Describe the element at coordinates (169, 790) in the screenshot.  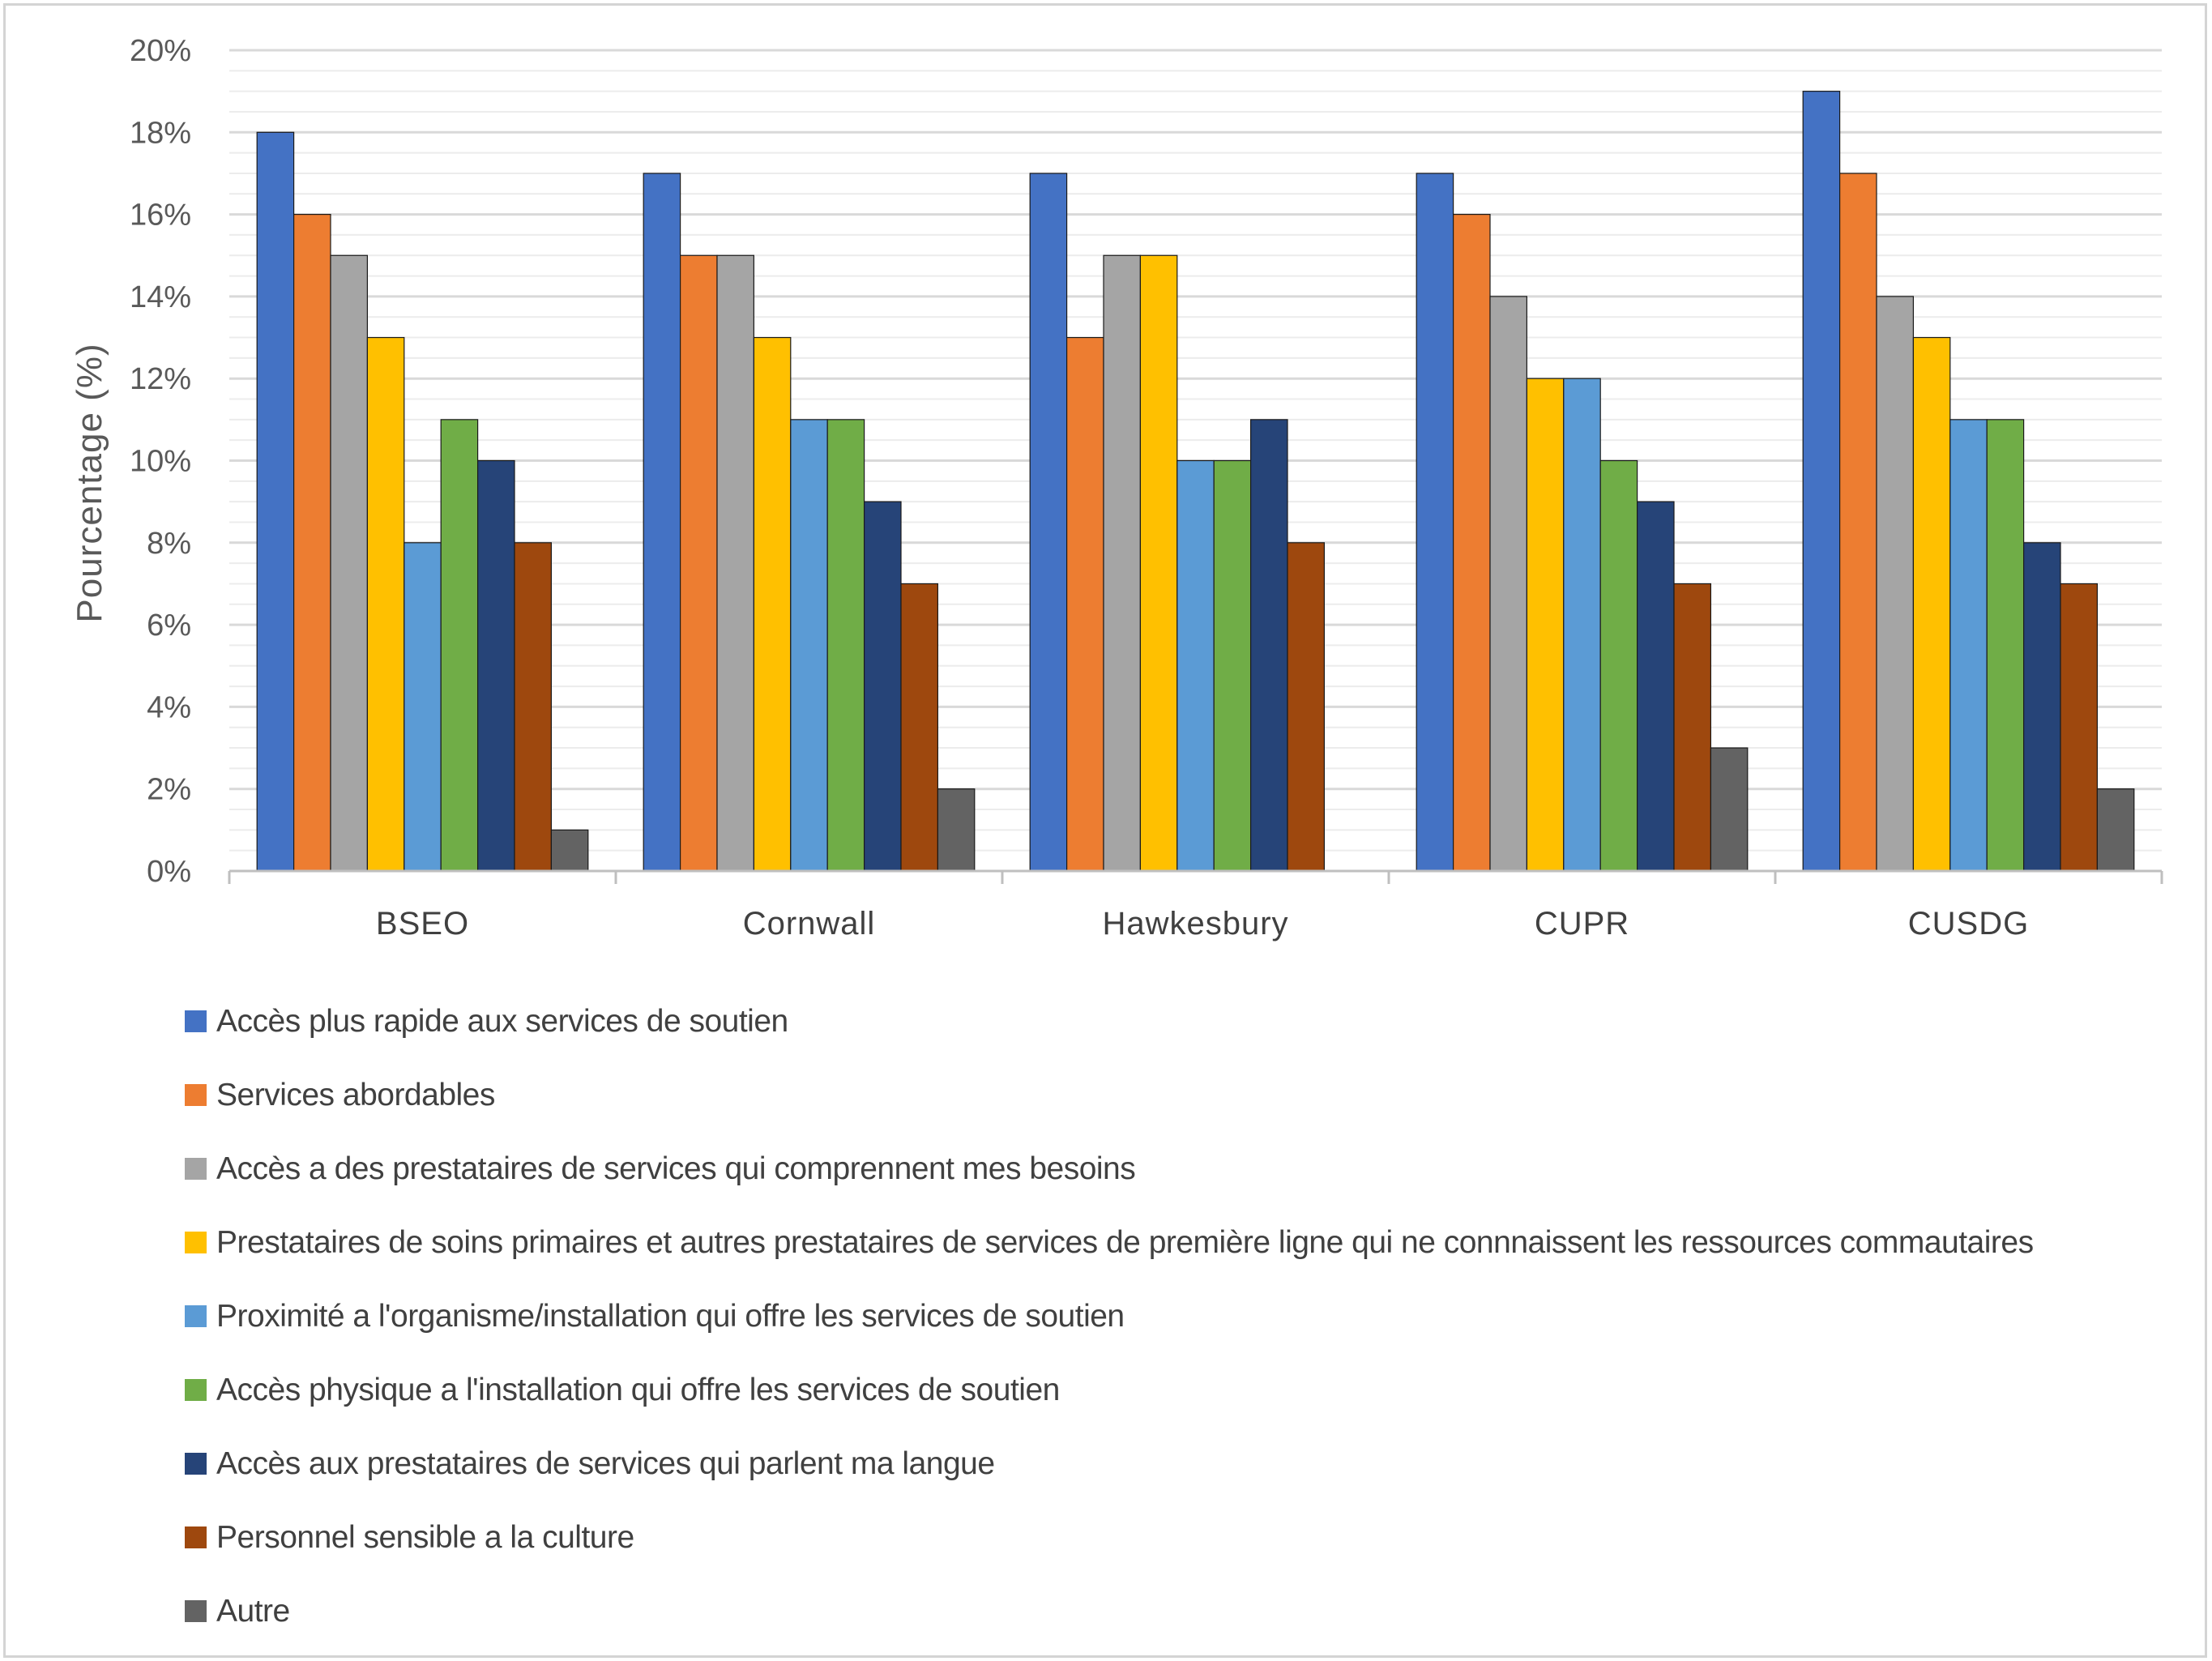
I see `y-tick-label: 2%` at that location.